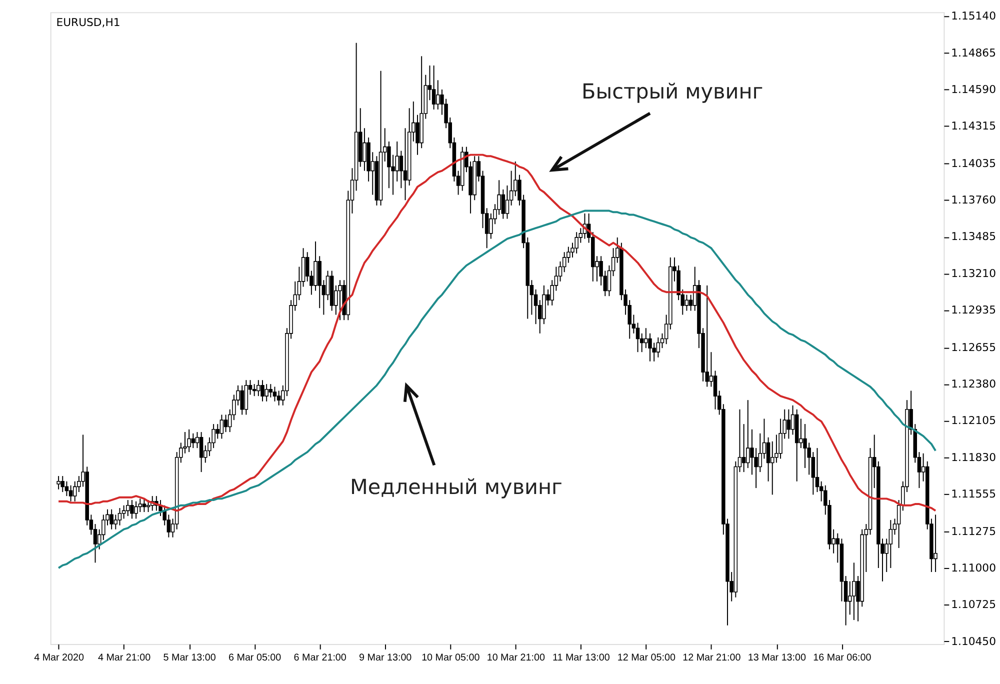 The height and width of the screenshot is (684, 1000). Describe the element at coordinates (255, 658) in the screenshot. I see `x-tick-label: 6 Mar 05:00` at that location.